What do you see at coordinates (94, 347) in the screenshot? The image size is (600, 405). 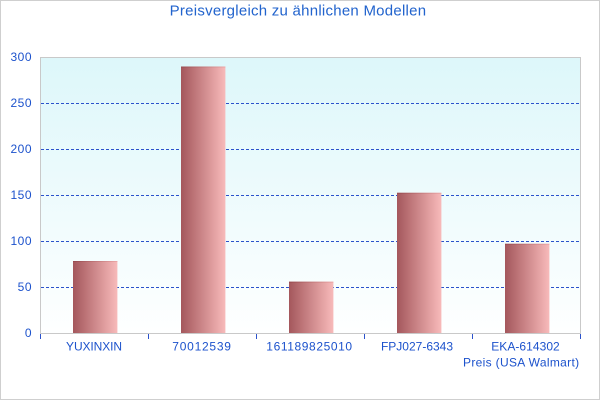 I see `svg-text: YUXINXIN` at bounding box center [94, 347].